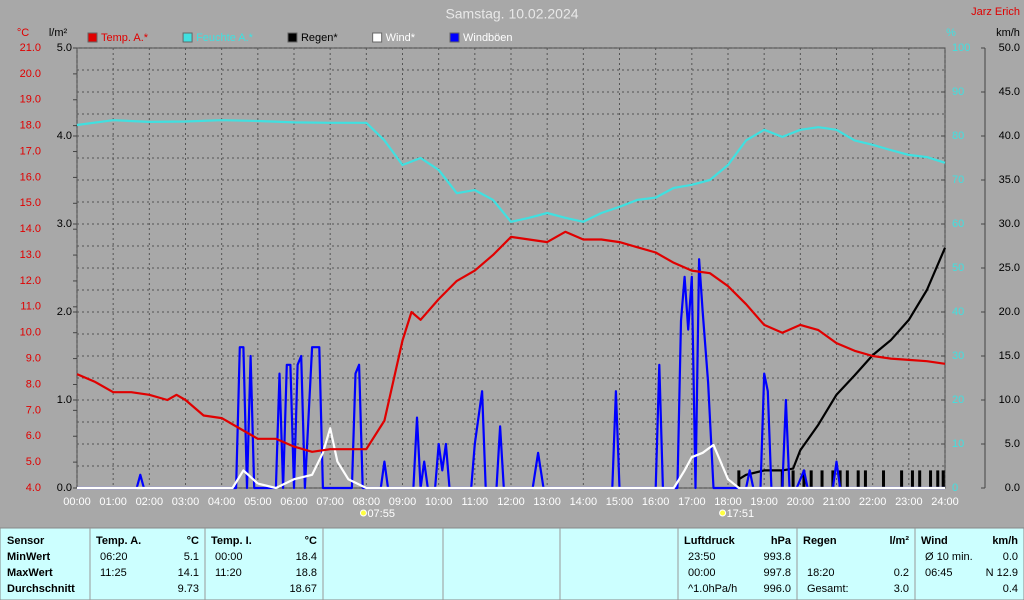 Image resolution: width=1024 pixels, height=600 pixels. I want to click on cell-time: 23:50, so click(702, 557).